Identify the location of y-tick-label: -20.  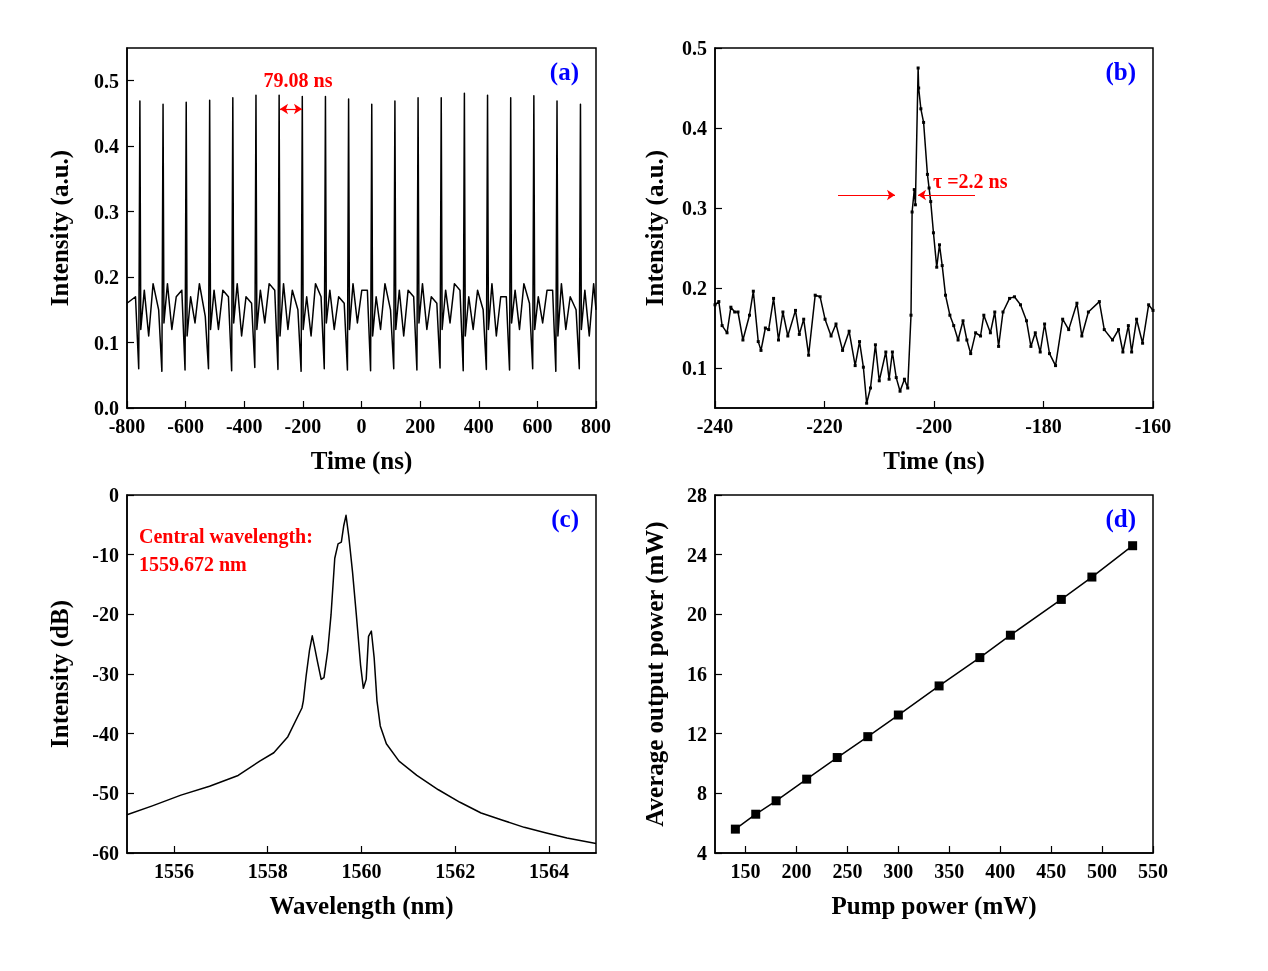
(105, 614).